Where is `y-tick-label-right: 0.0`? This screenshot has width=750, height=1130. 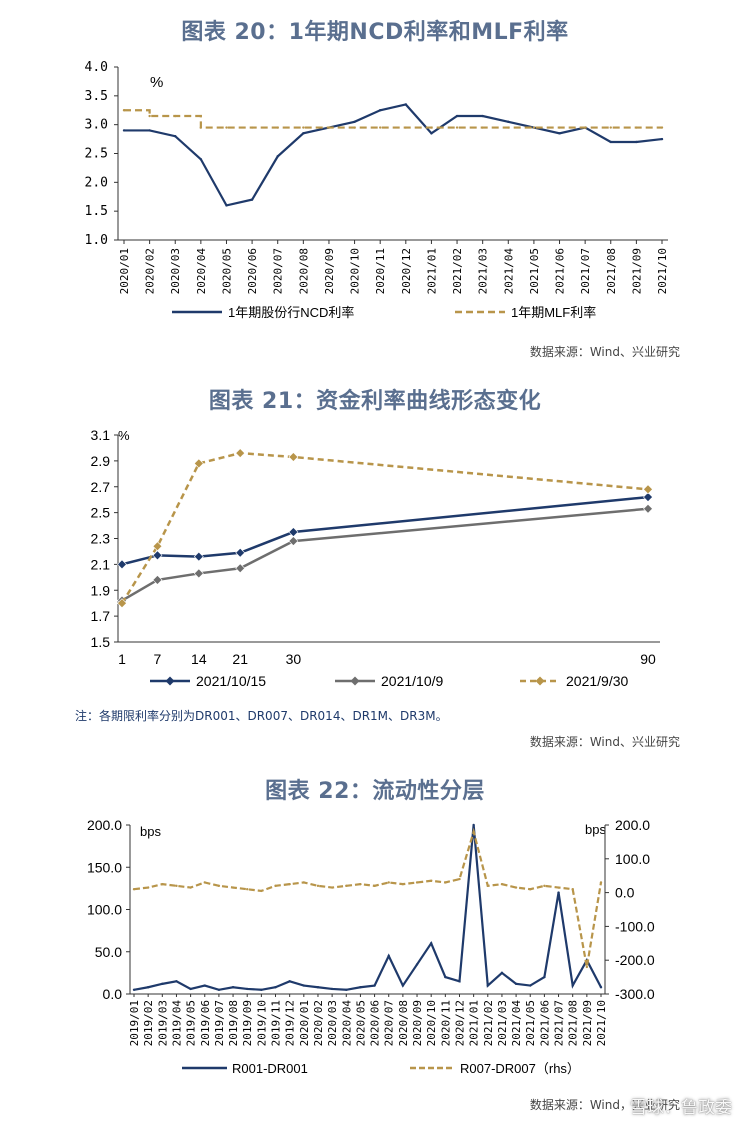
y-tick-label-right: 0.0 is located at coordinates (625, 893).